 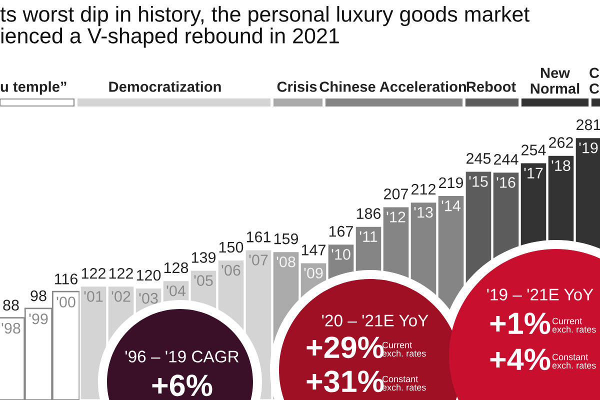 I want to click on annotation: '20 – '21E YoY, so click(x=375, y=320).